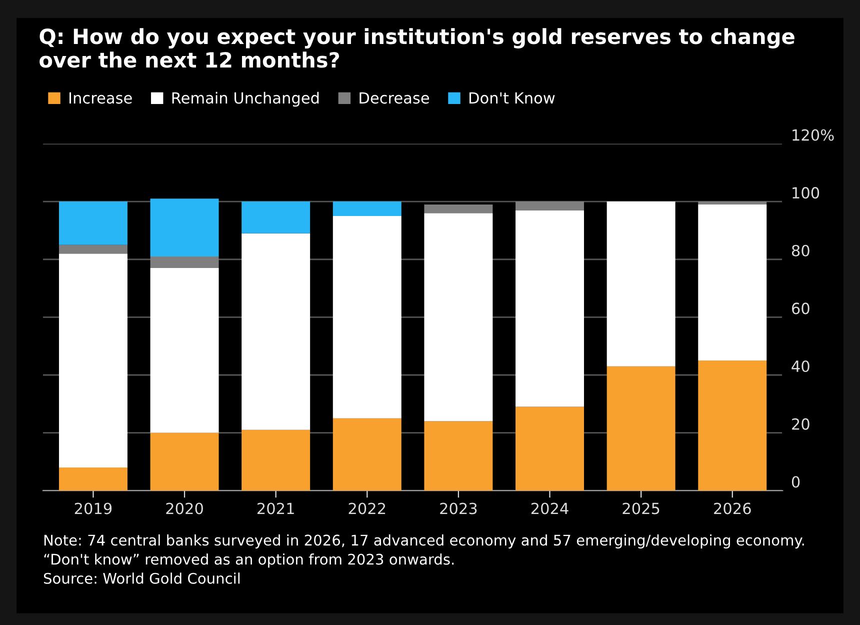 The height and width of the screenshot is (625, 860). Describe the element at coordinates (813, 135) in the screenshot. I see `y-tick-label: 120%` at that location.